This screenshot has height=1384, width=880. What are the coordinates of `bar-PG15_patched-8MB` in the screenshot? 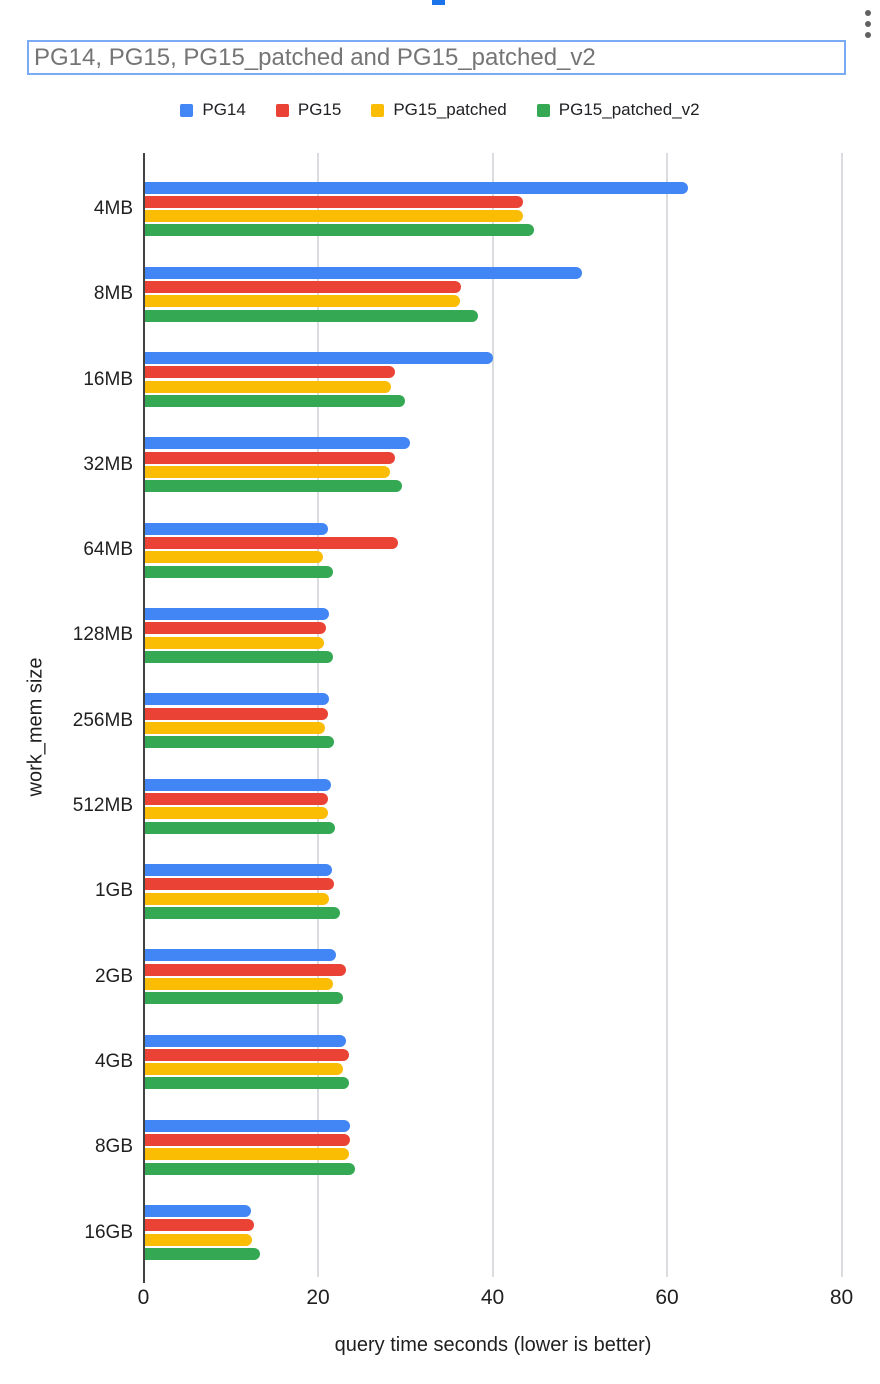 It's located at (302, 301).